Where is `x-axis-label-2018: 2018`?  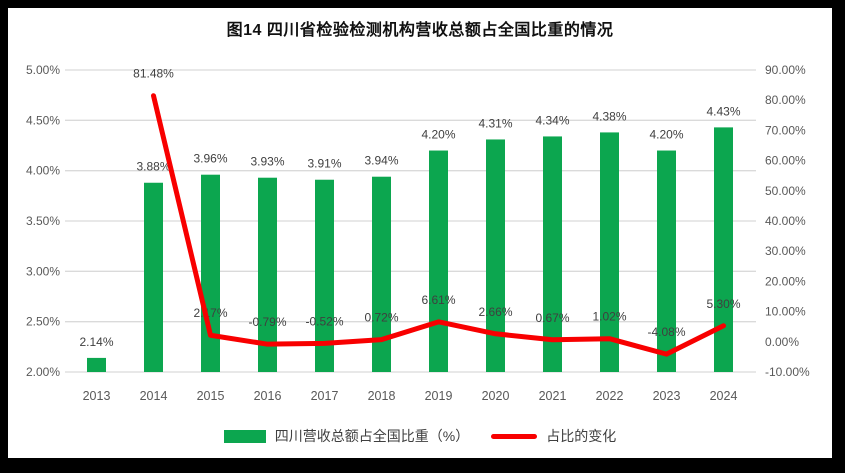 x-axis-label-2018: 2018 is located at coordinates (382, 396).